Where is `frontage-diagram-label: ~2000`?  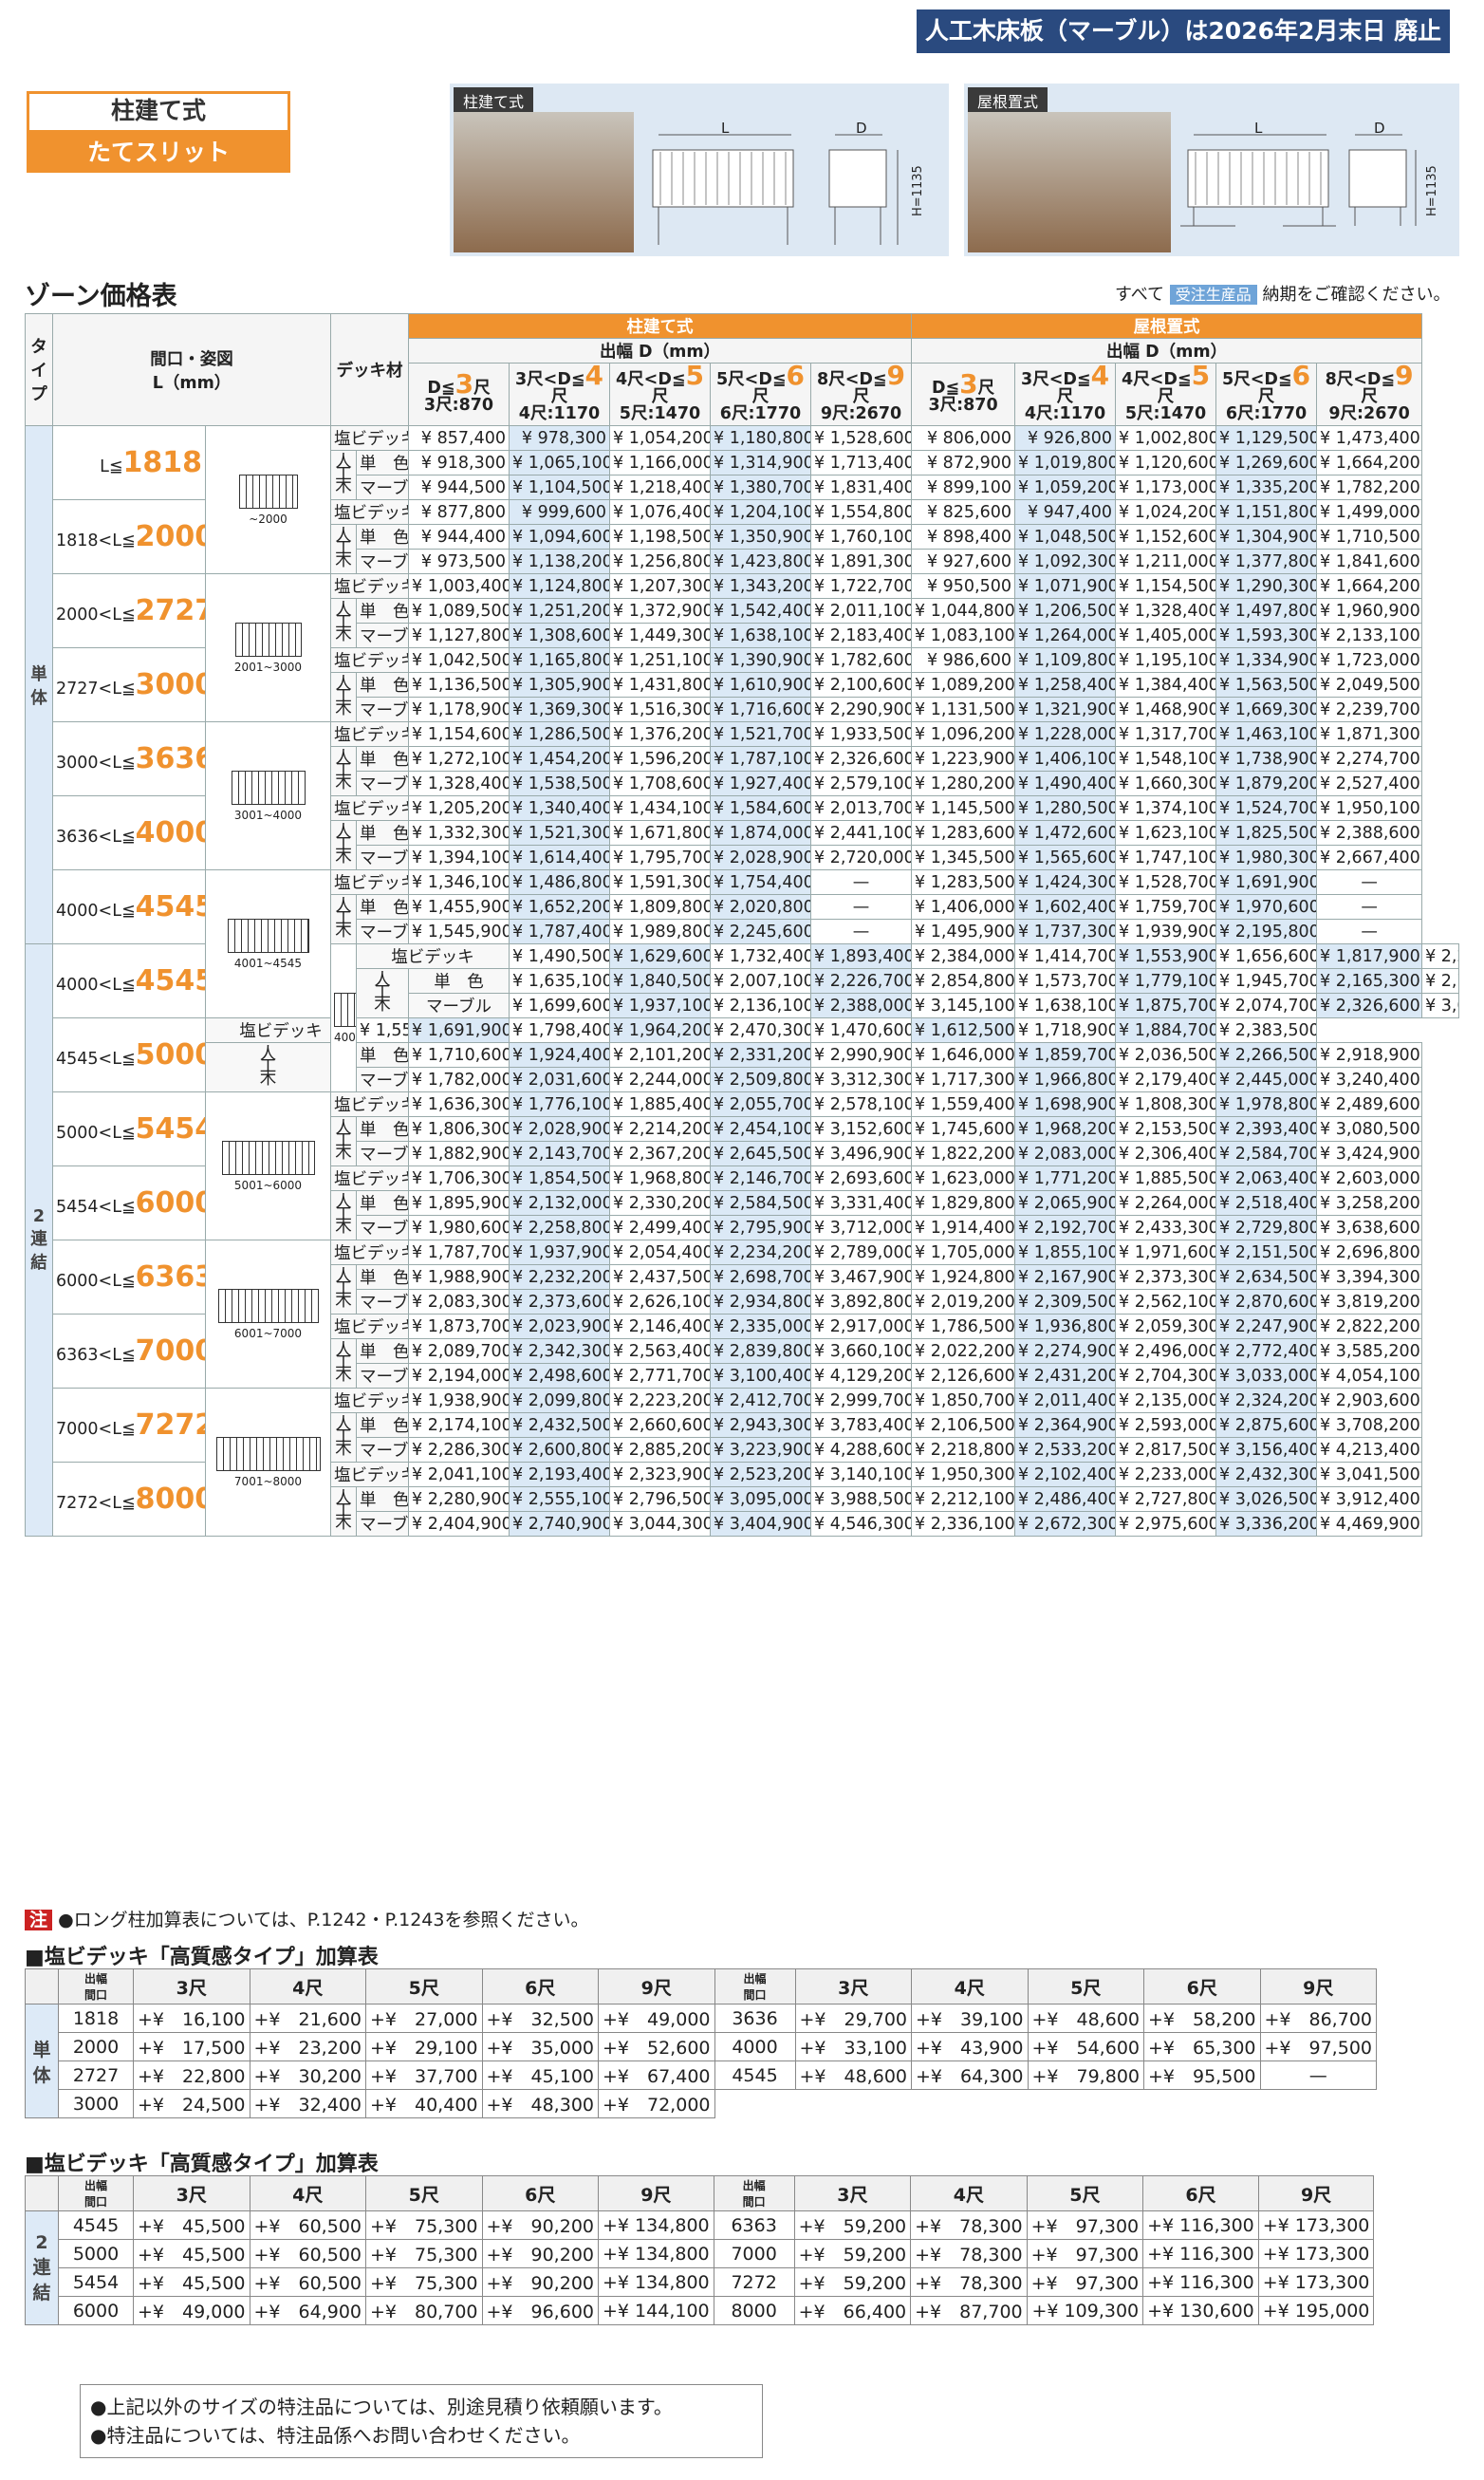
frontage-diagram-label: ~2000 is located at coordinates (268, 519).